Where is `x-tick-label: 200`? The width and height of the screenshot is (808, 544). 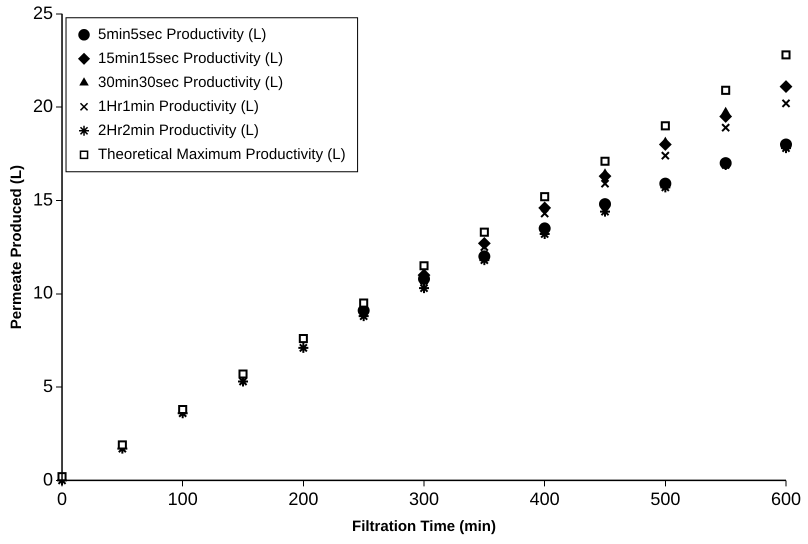
x-tick-label: 200 is located at coordinates (303, 499).